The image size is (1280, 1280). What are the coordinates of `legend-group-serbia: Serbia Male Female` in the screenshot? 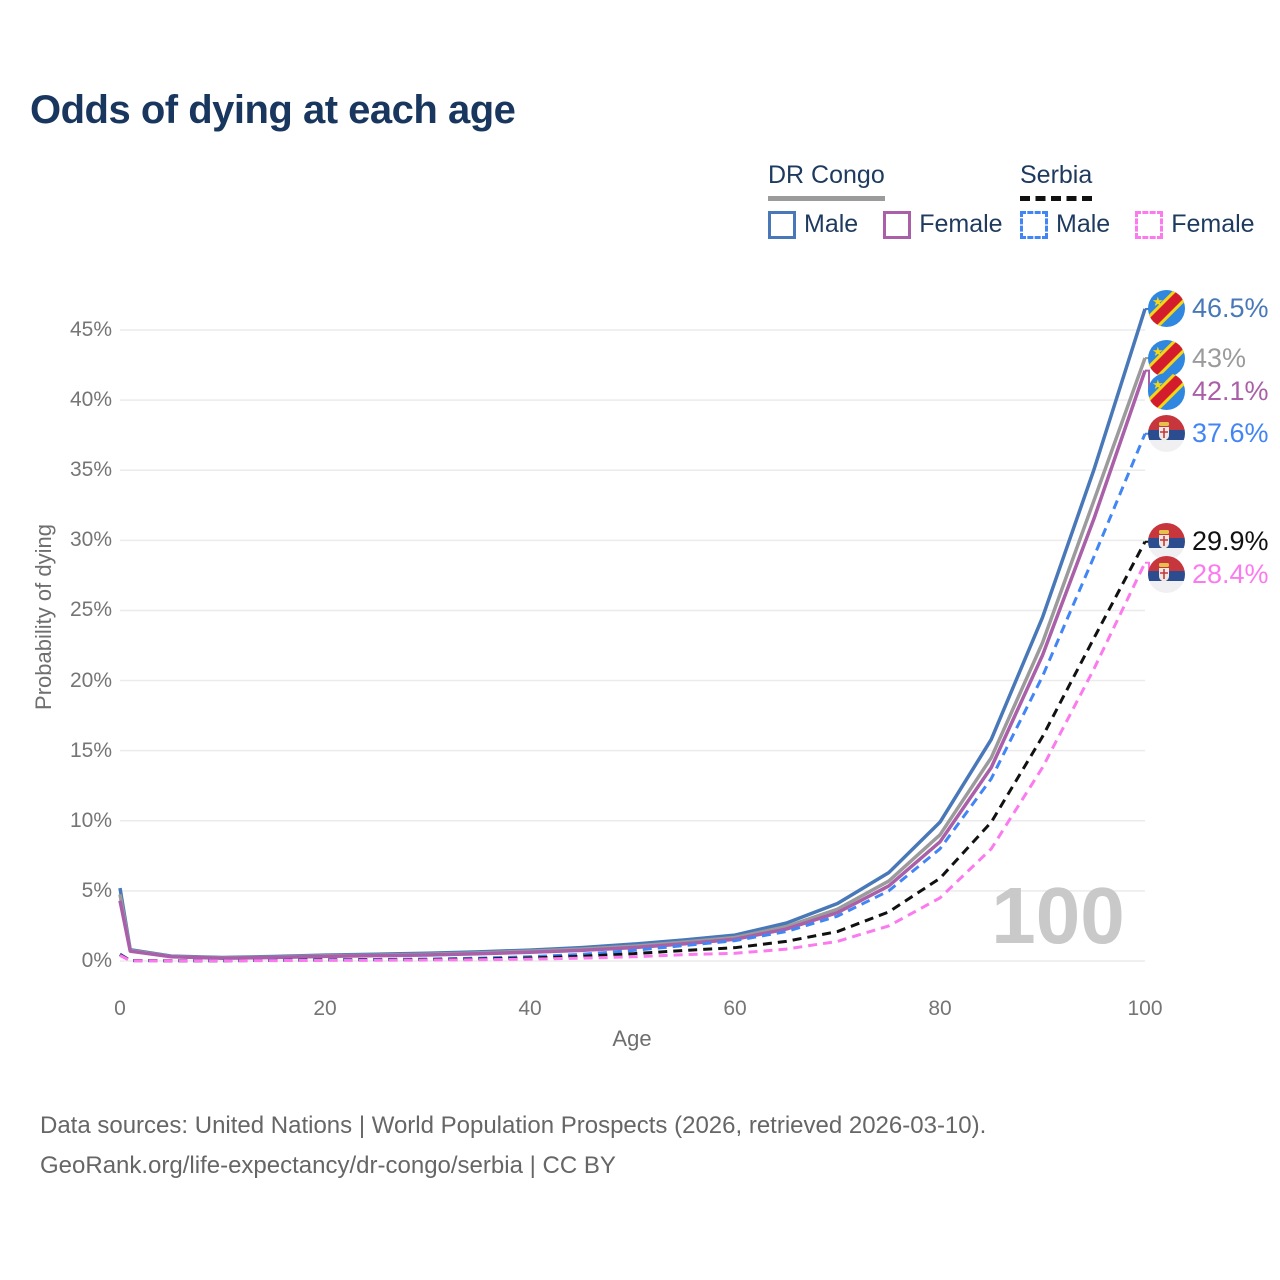 It's located at (1150, 200).